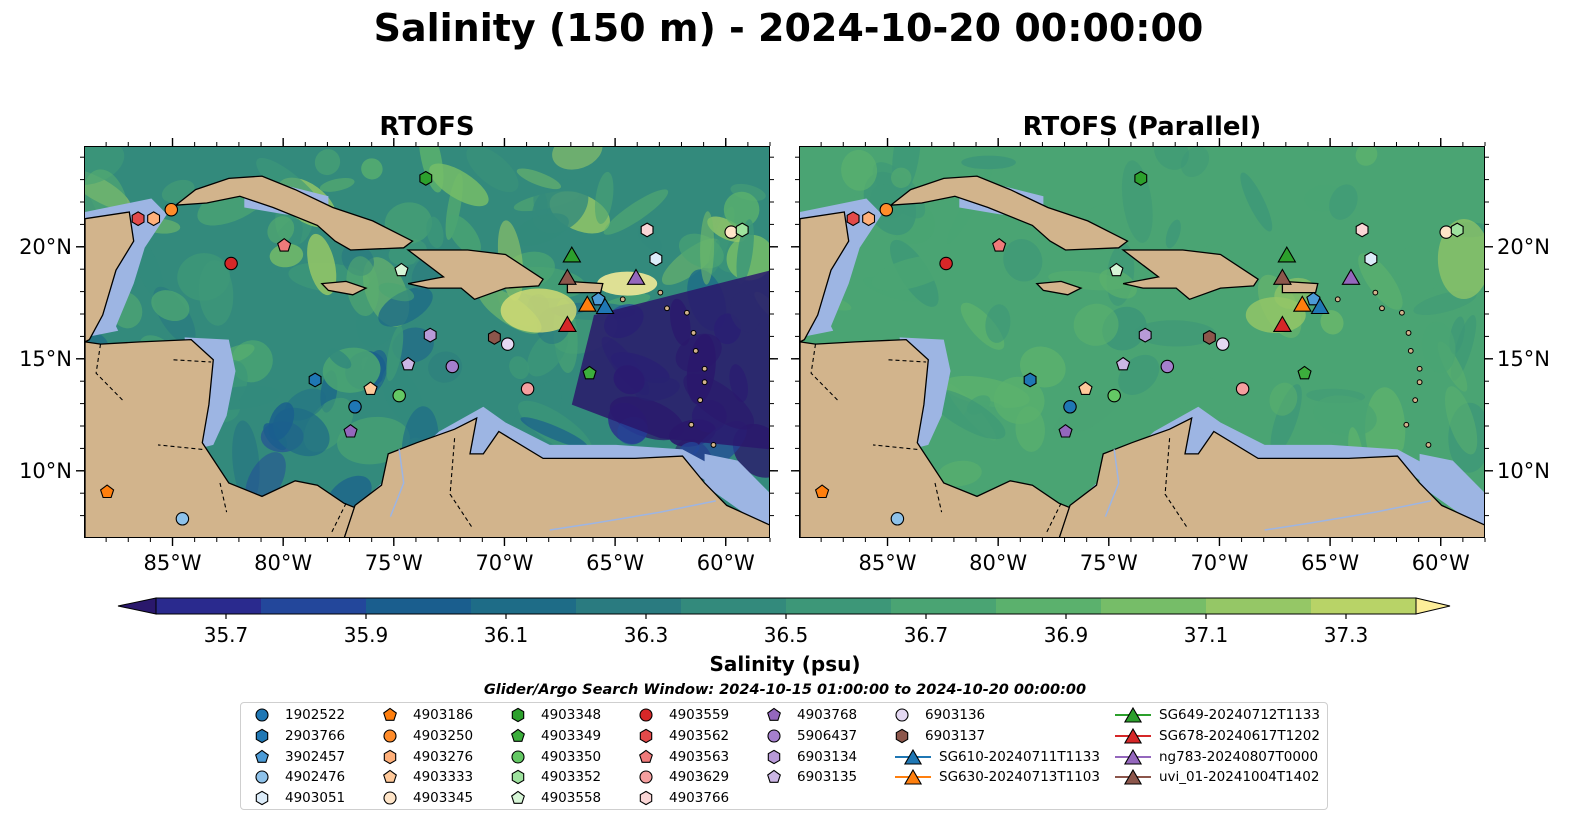 This screenshot has height=828, width=1577. Describe the element at coordinates (955, 735) in the screenshot. I see `legend-label: 6903137` at that location.